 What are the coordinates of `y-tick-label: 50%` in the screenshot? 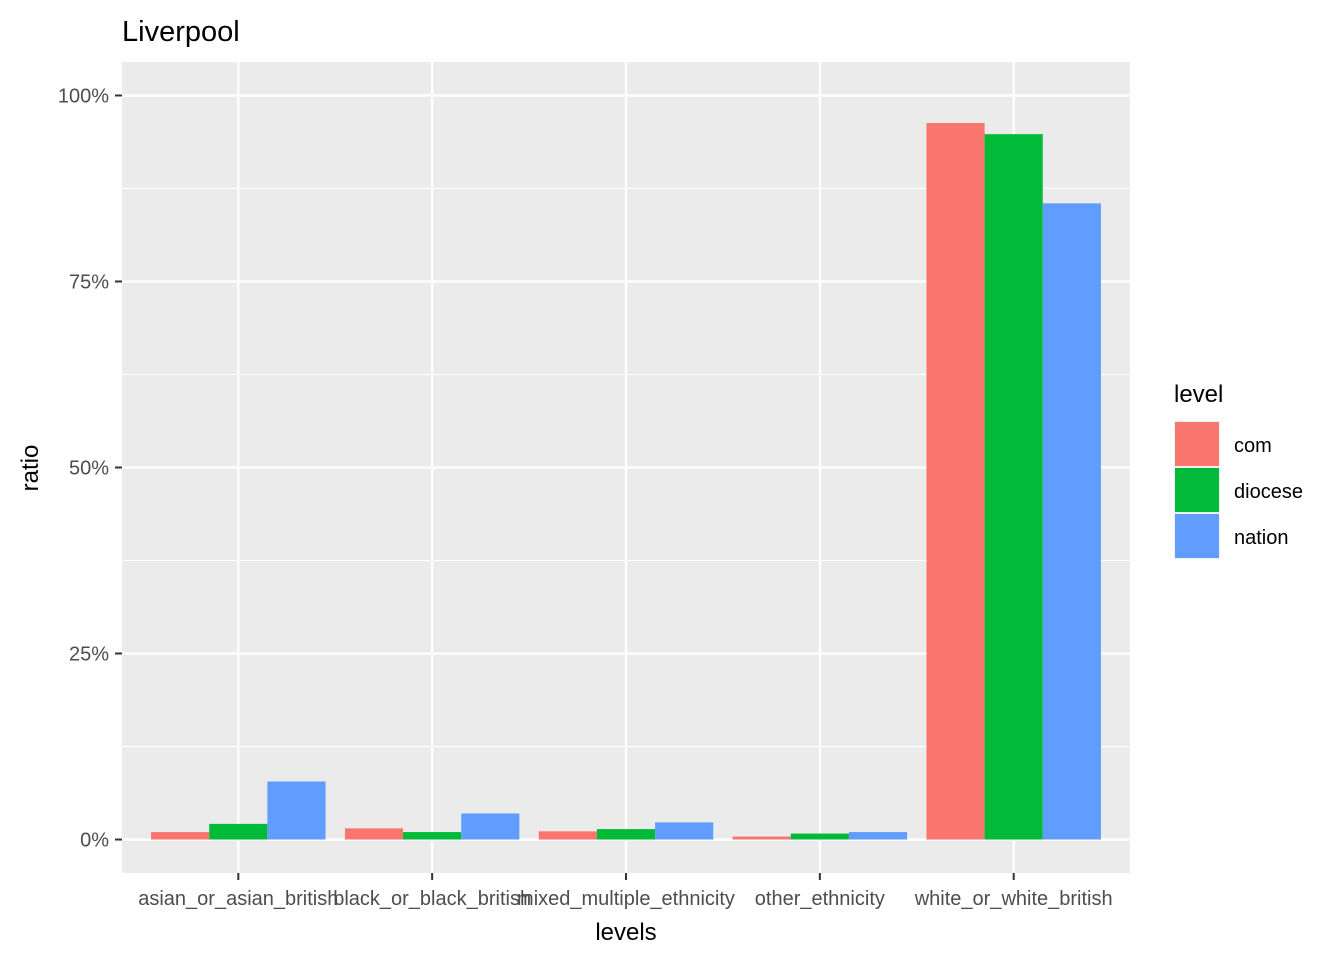 It's located at (89, 469).